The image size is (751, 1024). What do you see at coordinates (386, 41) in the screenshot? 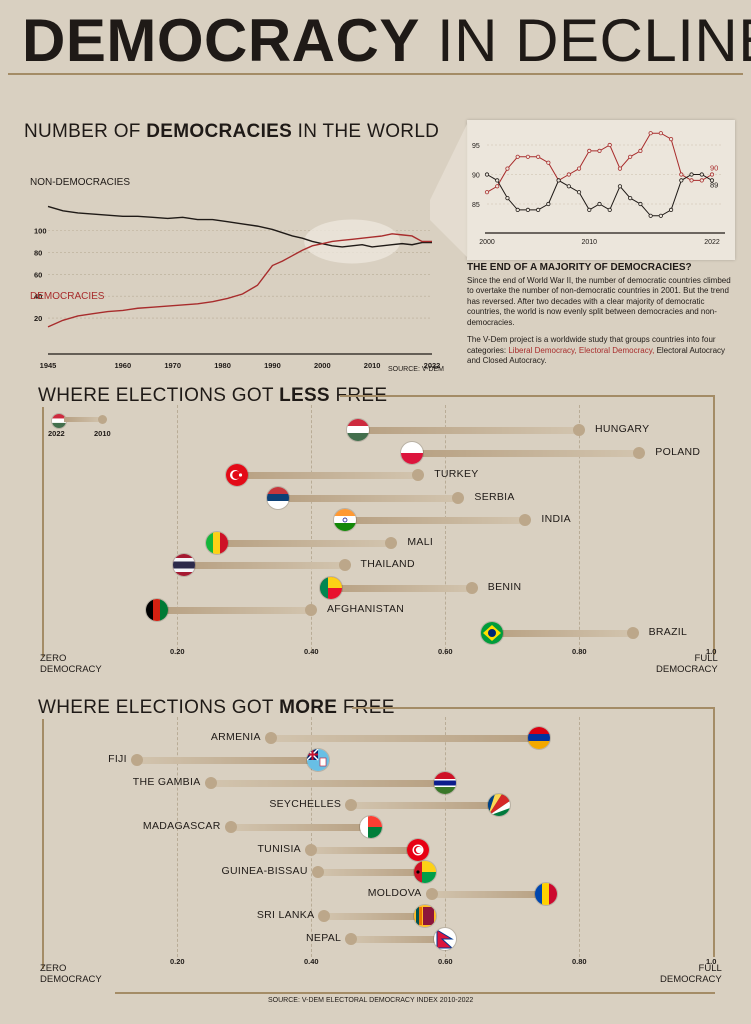
I see `page-title: DEMOCRACY IN DECLINE` at bounding box center [386, 41].